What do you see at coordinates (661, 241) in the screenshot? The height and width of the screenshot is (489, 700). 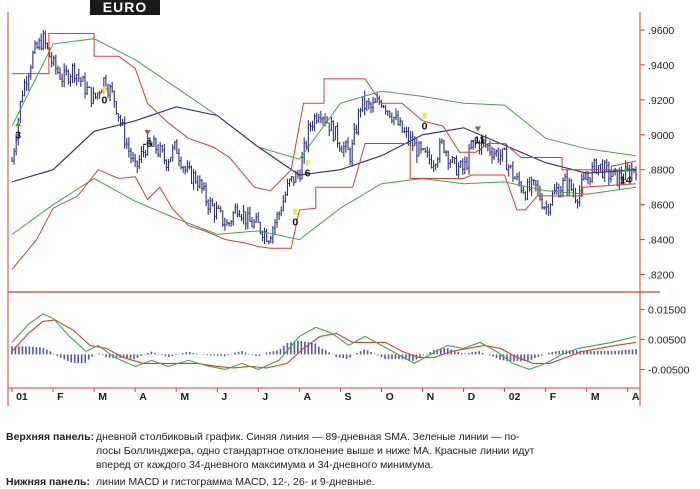 I see `upper-y-tick-label: .8400` at bounding box center [661, 241].